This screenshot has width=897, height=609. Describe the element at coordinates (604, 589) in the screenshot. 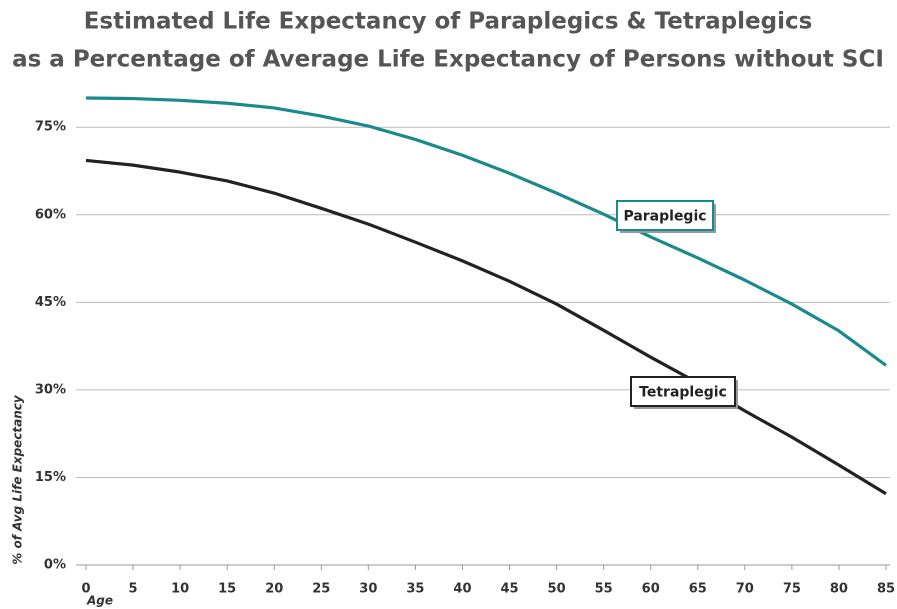

I see `x-tick-label: 55` at that location.